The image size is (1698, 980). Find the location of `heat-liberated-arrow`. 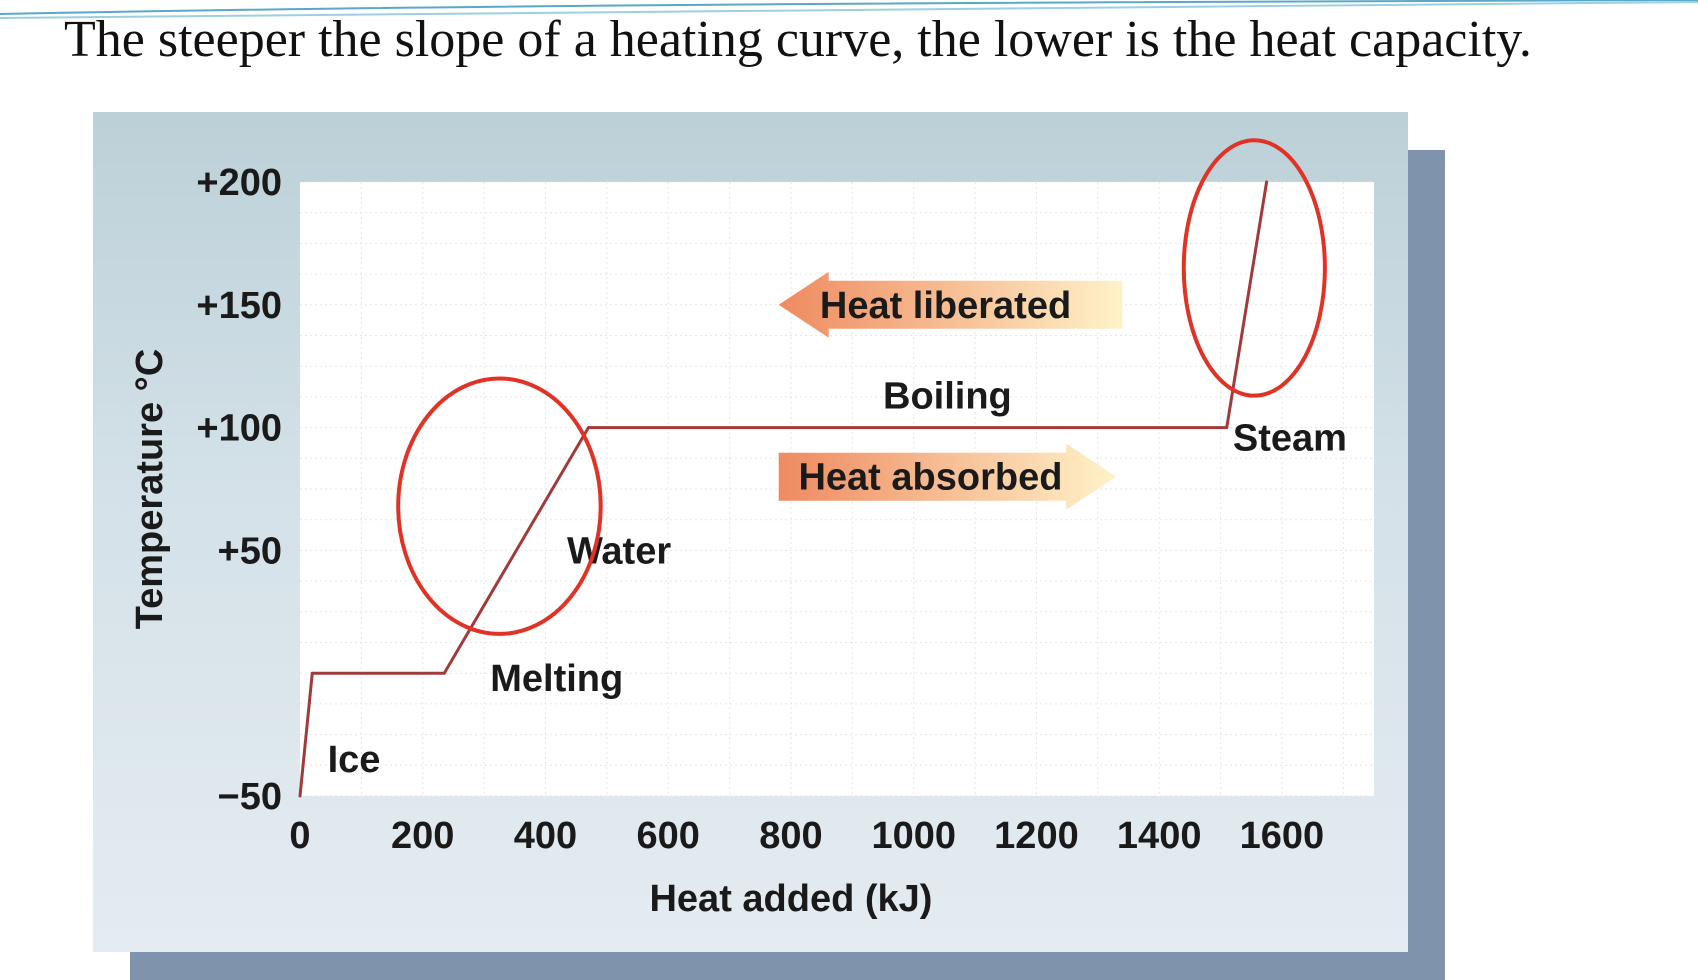

heat-liberated-arrow is located at coordinates (950, 304).